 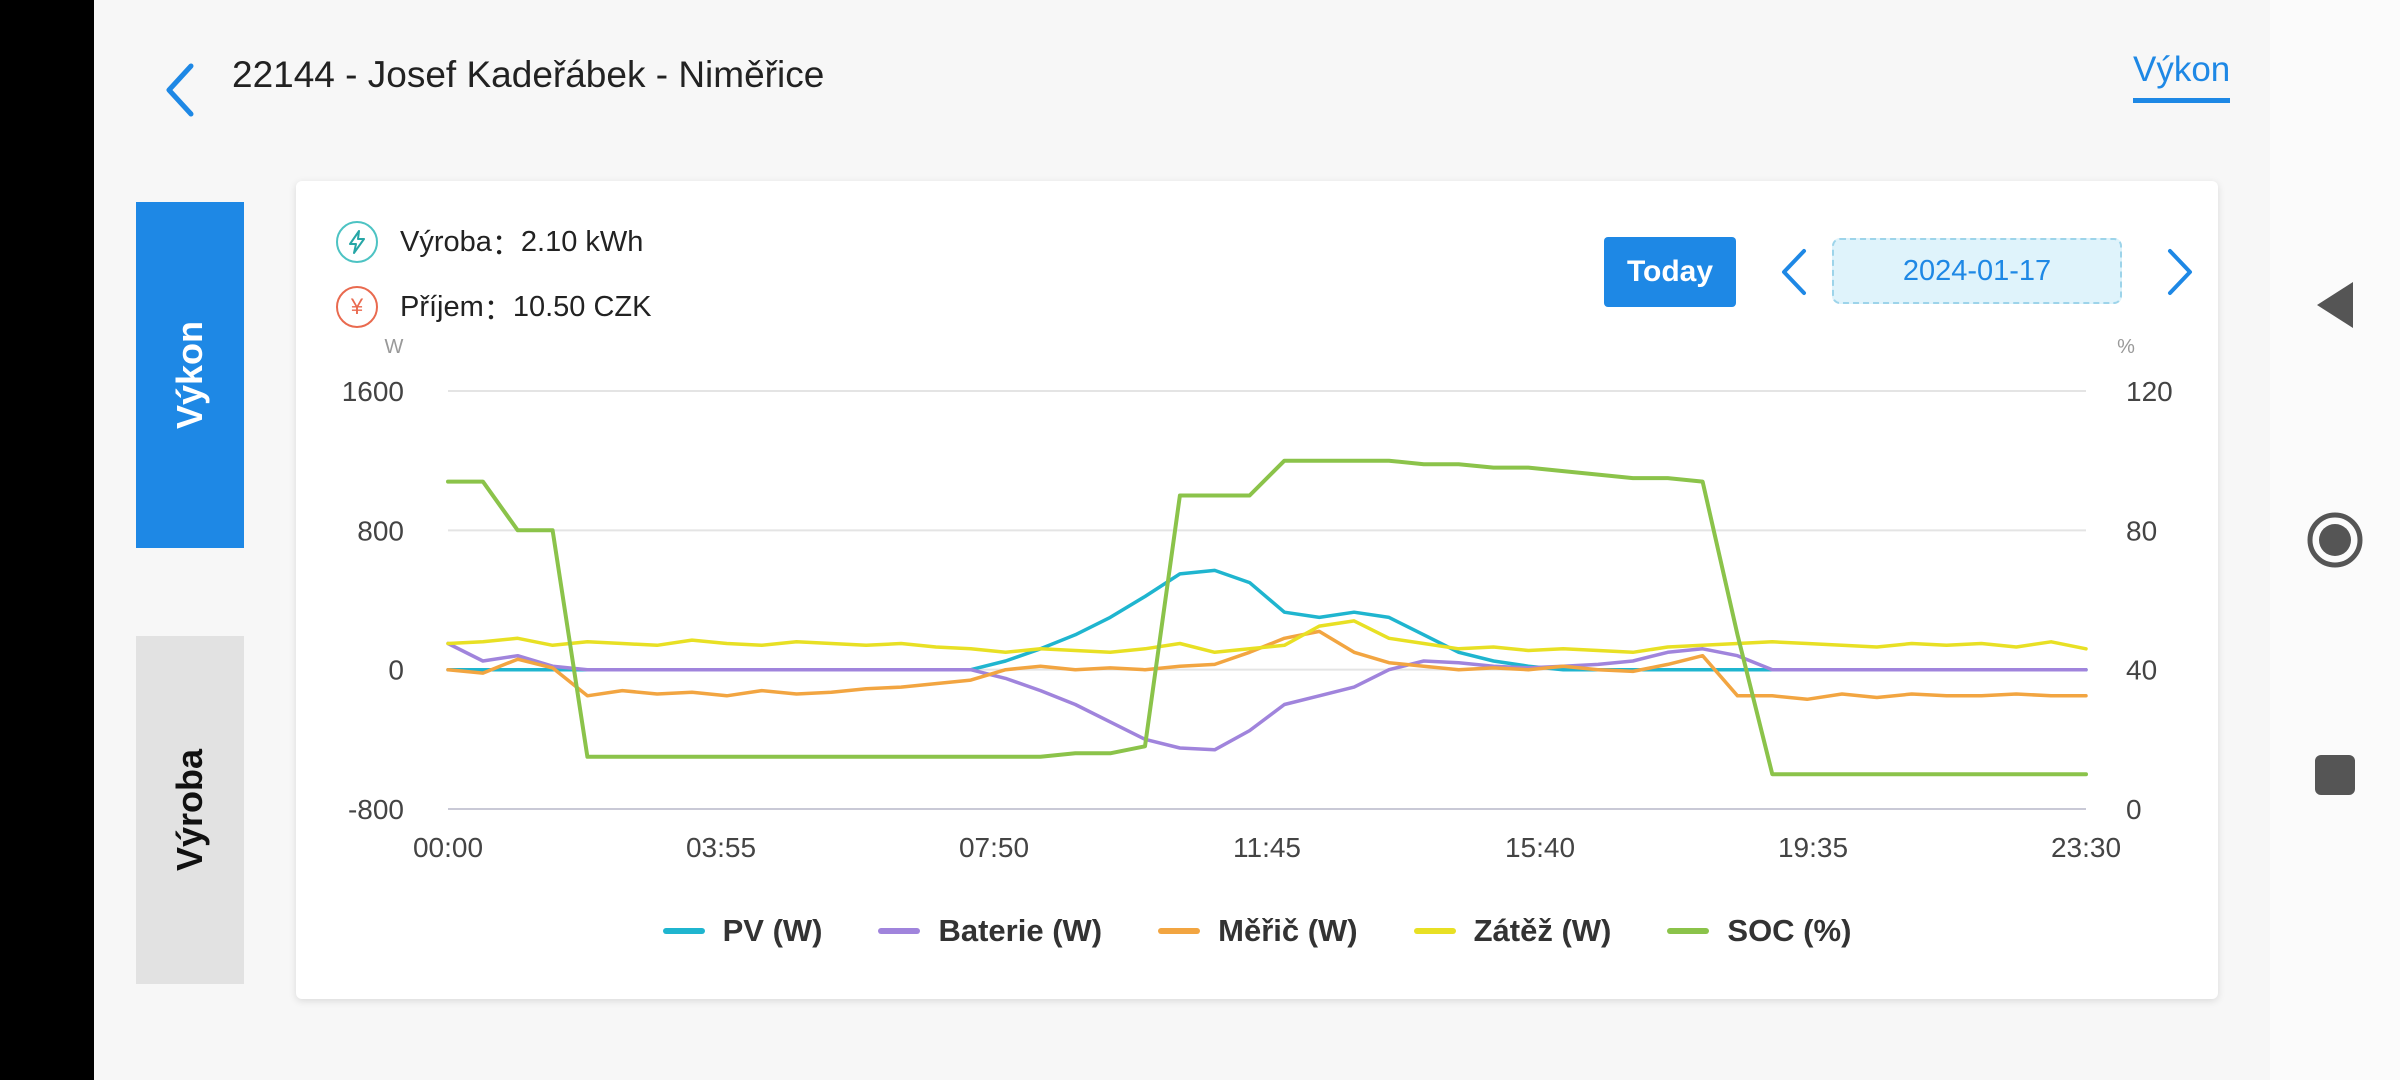 What do you see at coordinates (2141, 530) in the screenshot?
I see `y-right-tick-label: 80` at bounding box center [2141, 530].